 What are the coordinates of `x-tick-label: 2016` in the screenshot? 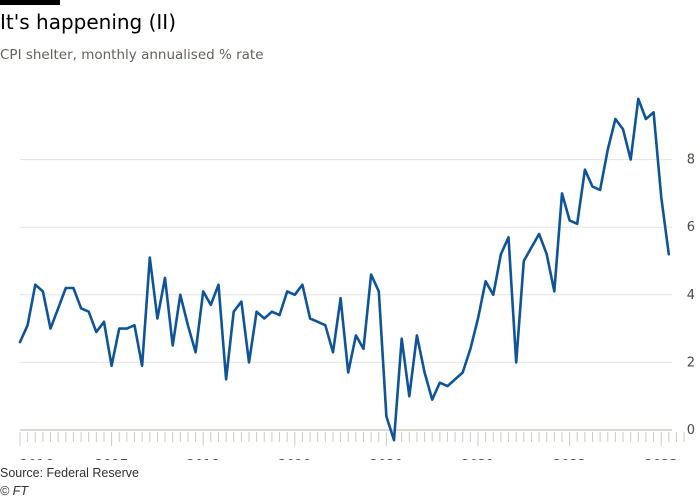 It's located at (36, 459).